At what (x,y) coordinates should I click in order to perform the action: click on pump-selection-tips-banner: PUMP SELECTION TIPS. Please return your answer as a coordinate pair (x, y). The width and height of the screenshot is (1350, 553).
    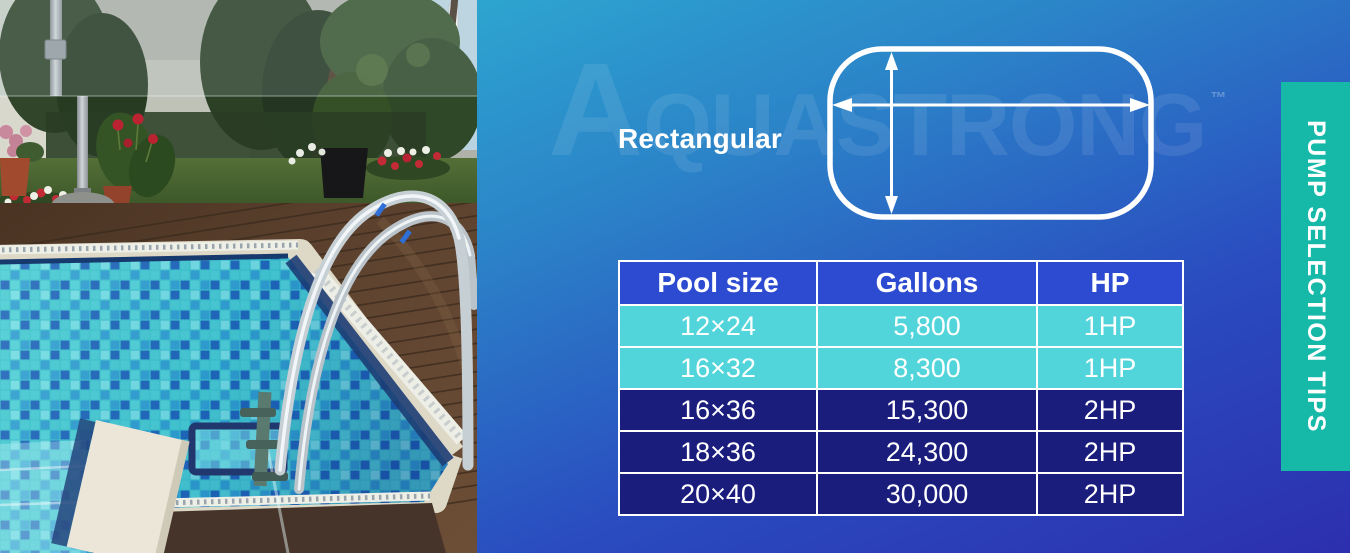
    Looking at the image, I should click on (1315, 276).